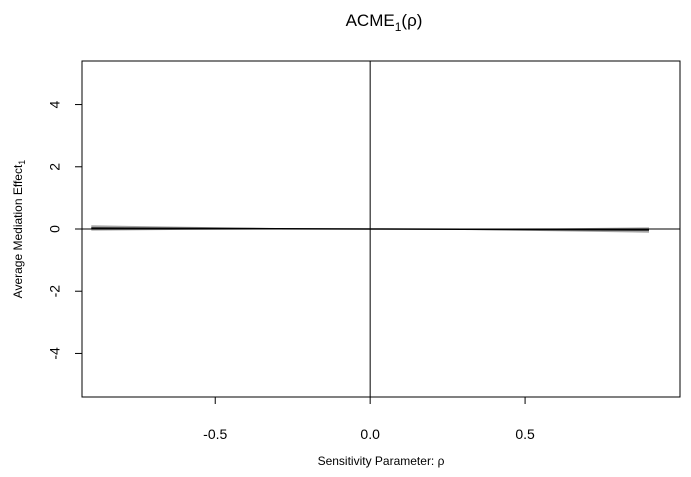 This screenshot has width=691, height=477. Describe the element at coordinates (525, 434) in the screenshot. I see `x-tick-label-2: 0.5` at that location.